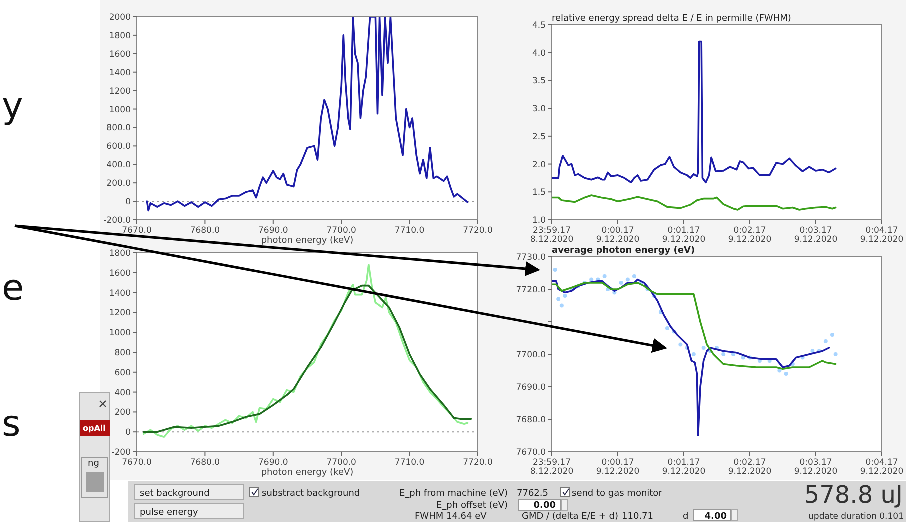  I want to click on y-tick-label: 400, so click(122, 393).